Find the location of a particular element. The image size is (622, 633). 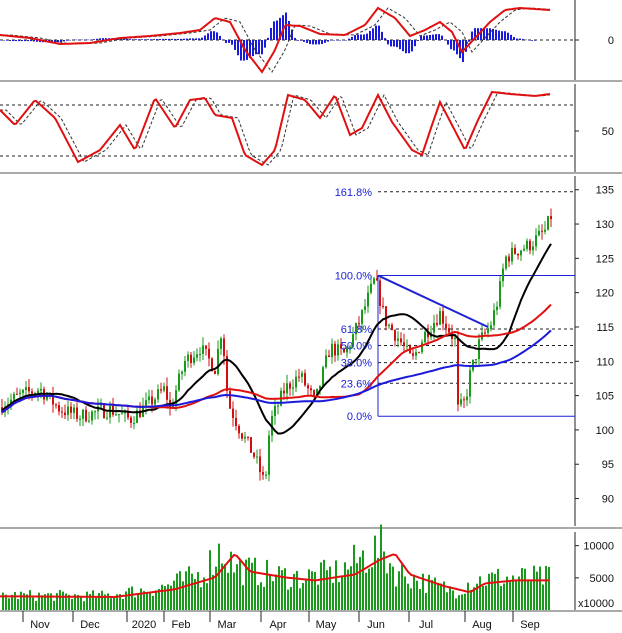

oscillator-line is located at coordinates (275, 128).